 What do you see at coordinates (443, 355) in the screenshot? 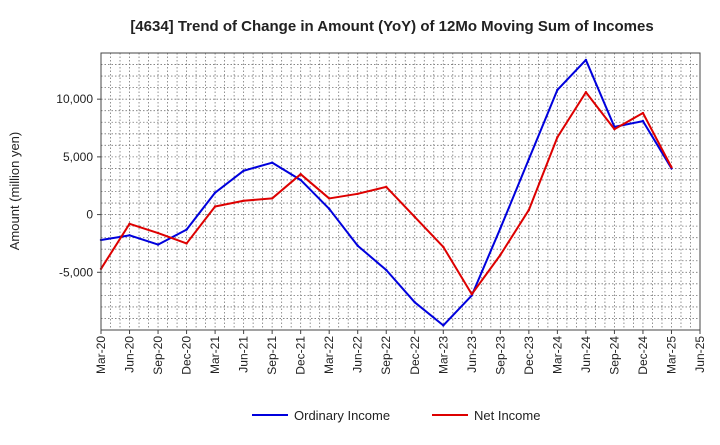
I see `x-tick-label: Mar-23` at bounding box center [443, 355].